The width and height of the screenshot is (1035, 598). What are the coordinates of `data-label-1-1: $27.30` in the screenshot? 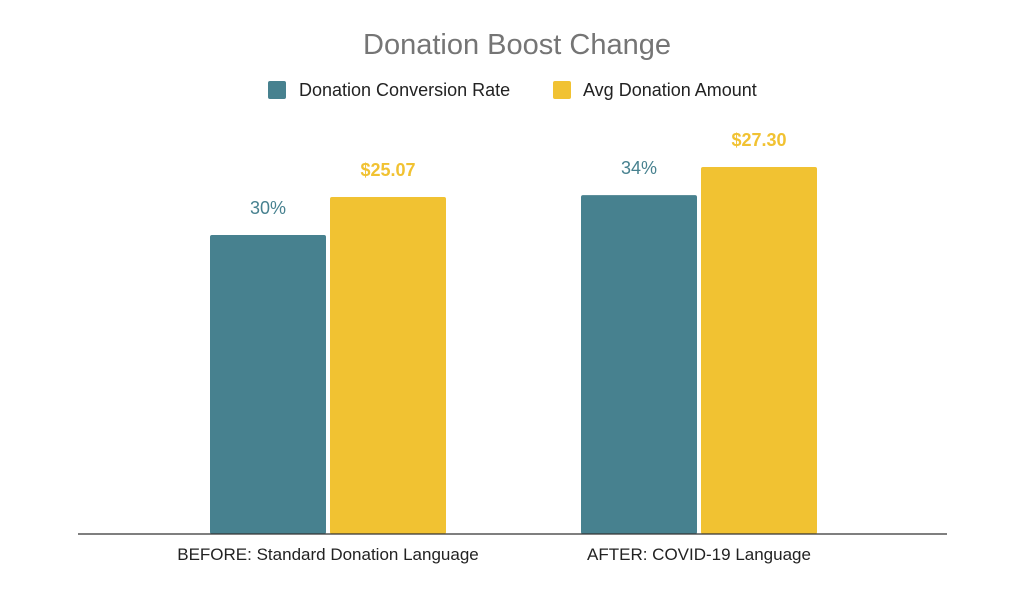 It's located at (758, 140).